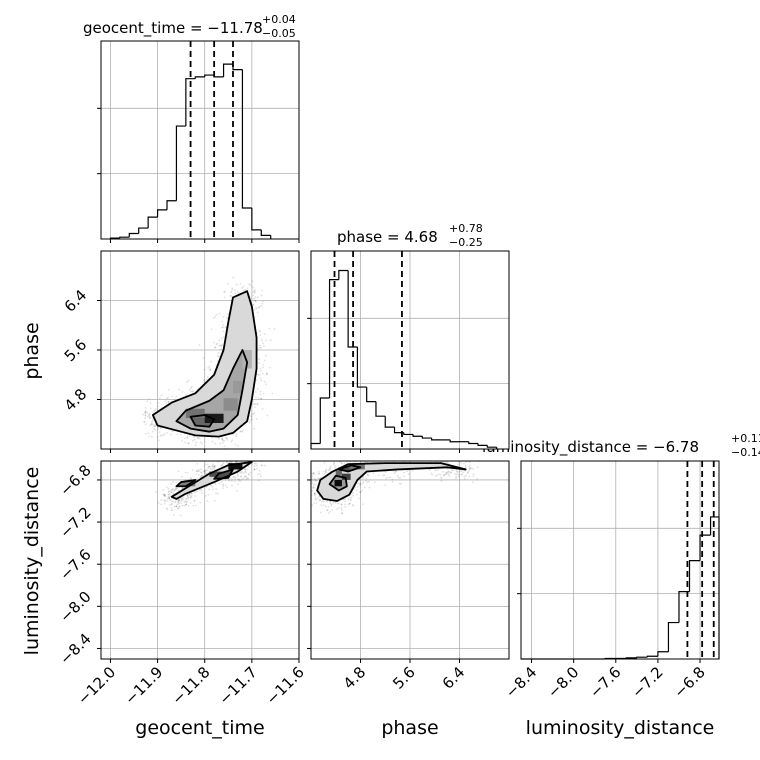  I want to click on y-tick-label-geocent_time-luminosity_distance-4: −6.8, so click(75, 480).